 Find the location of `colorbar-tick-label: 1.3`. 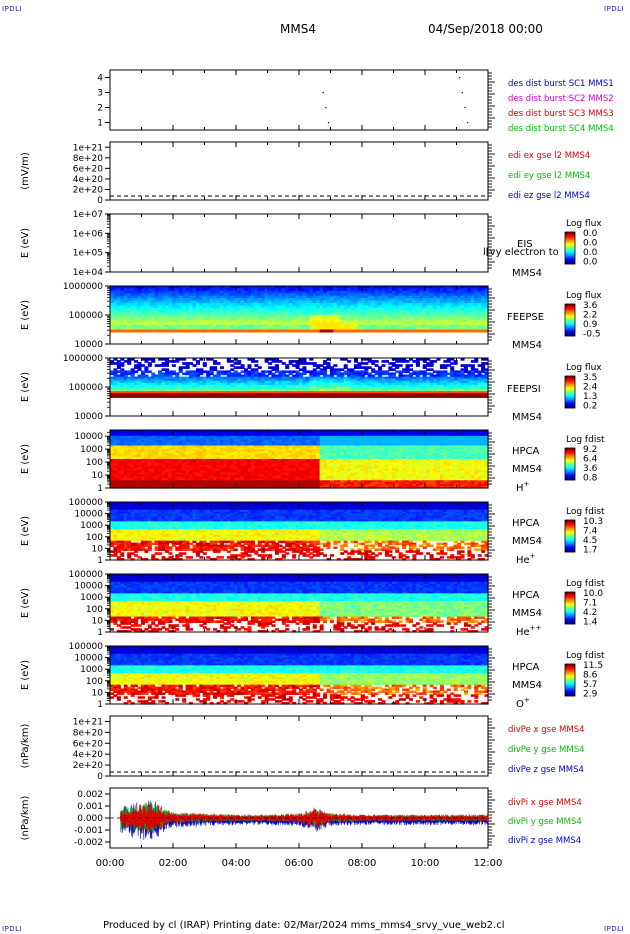

colorbar-tick-label: 1.3 is located at coordinates (590, 397).